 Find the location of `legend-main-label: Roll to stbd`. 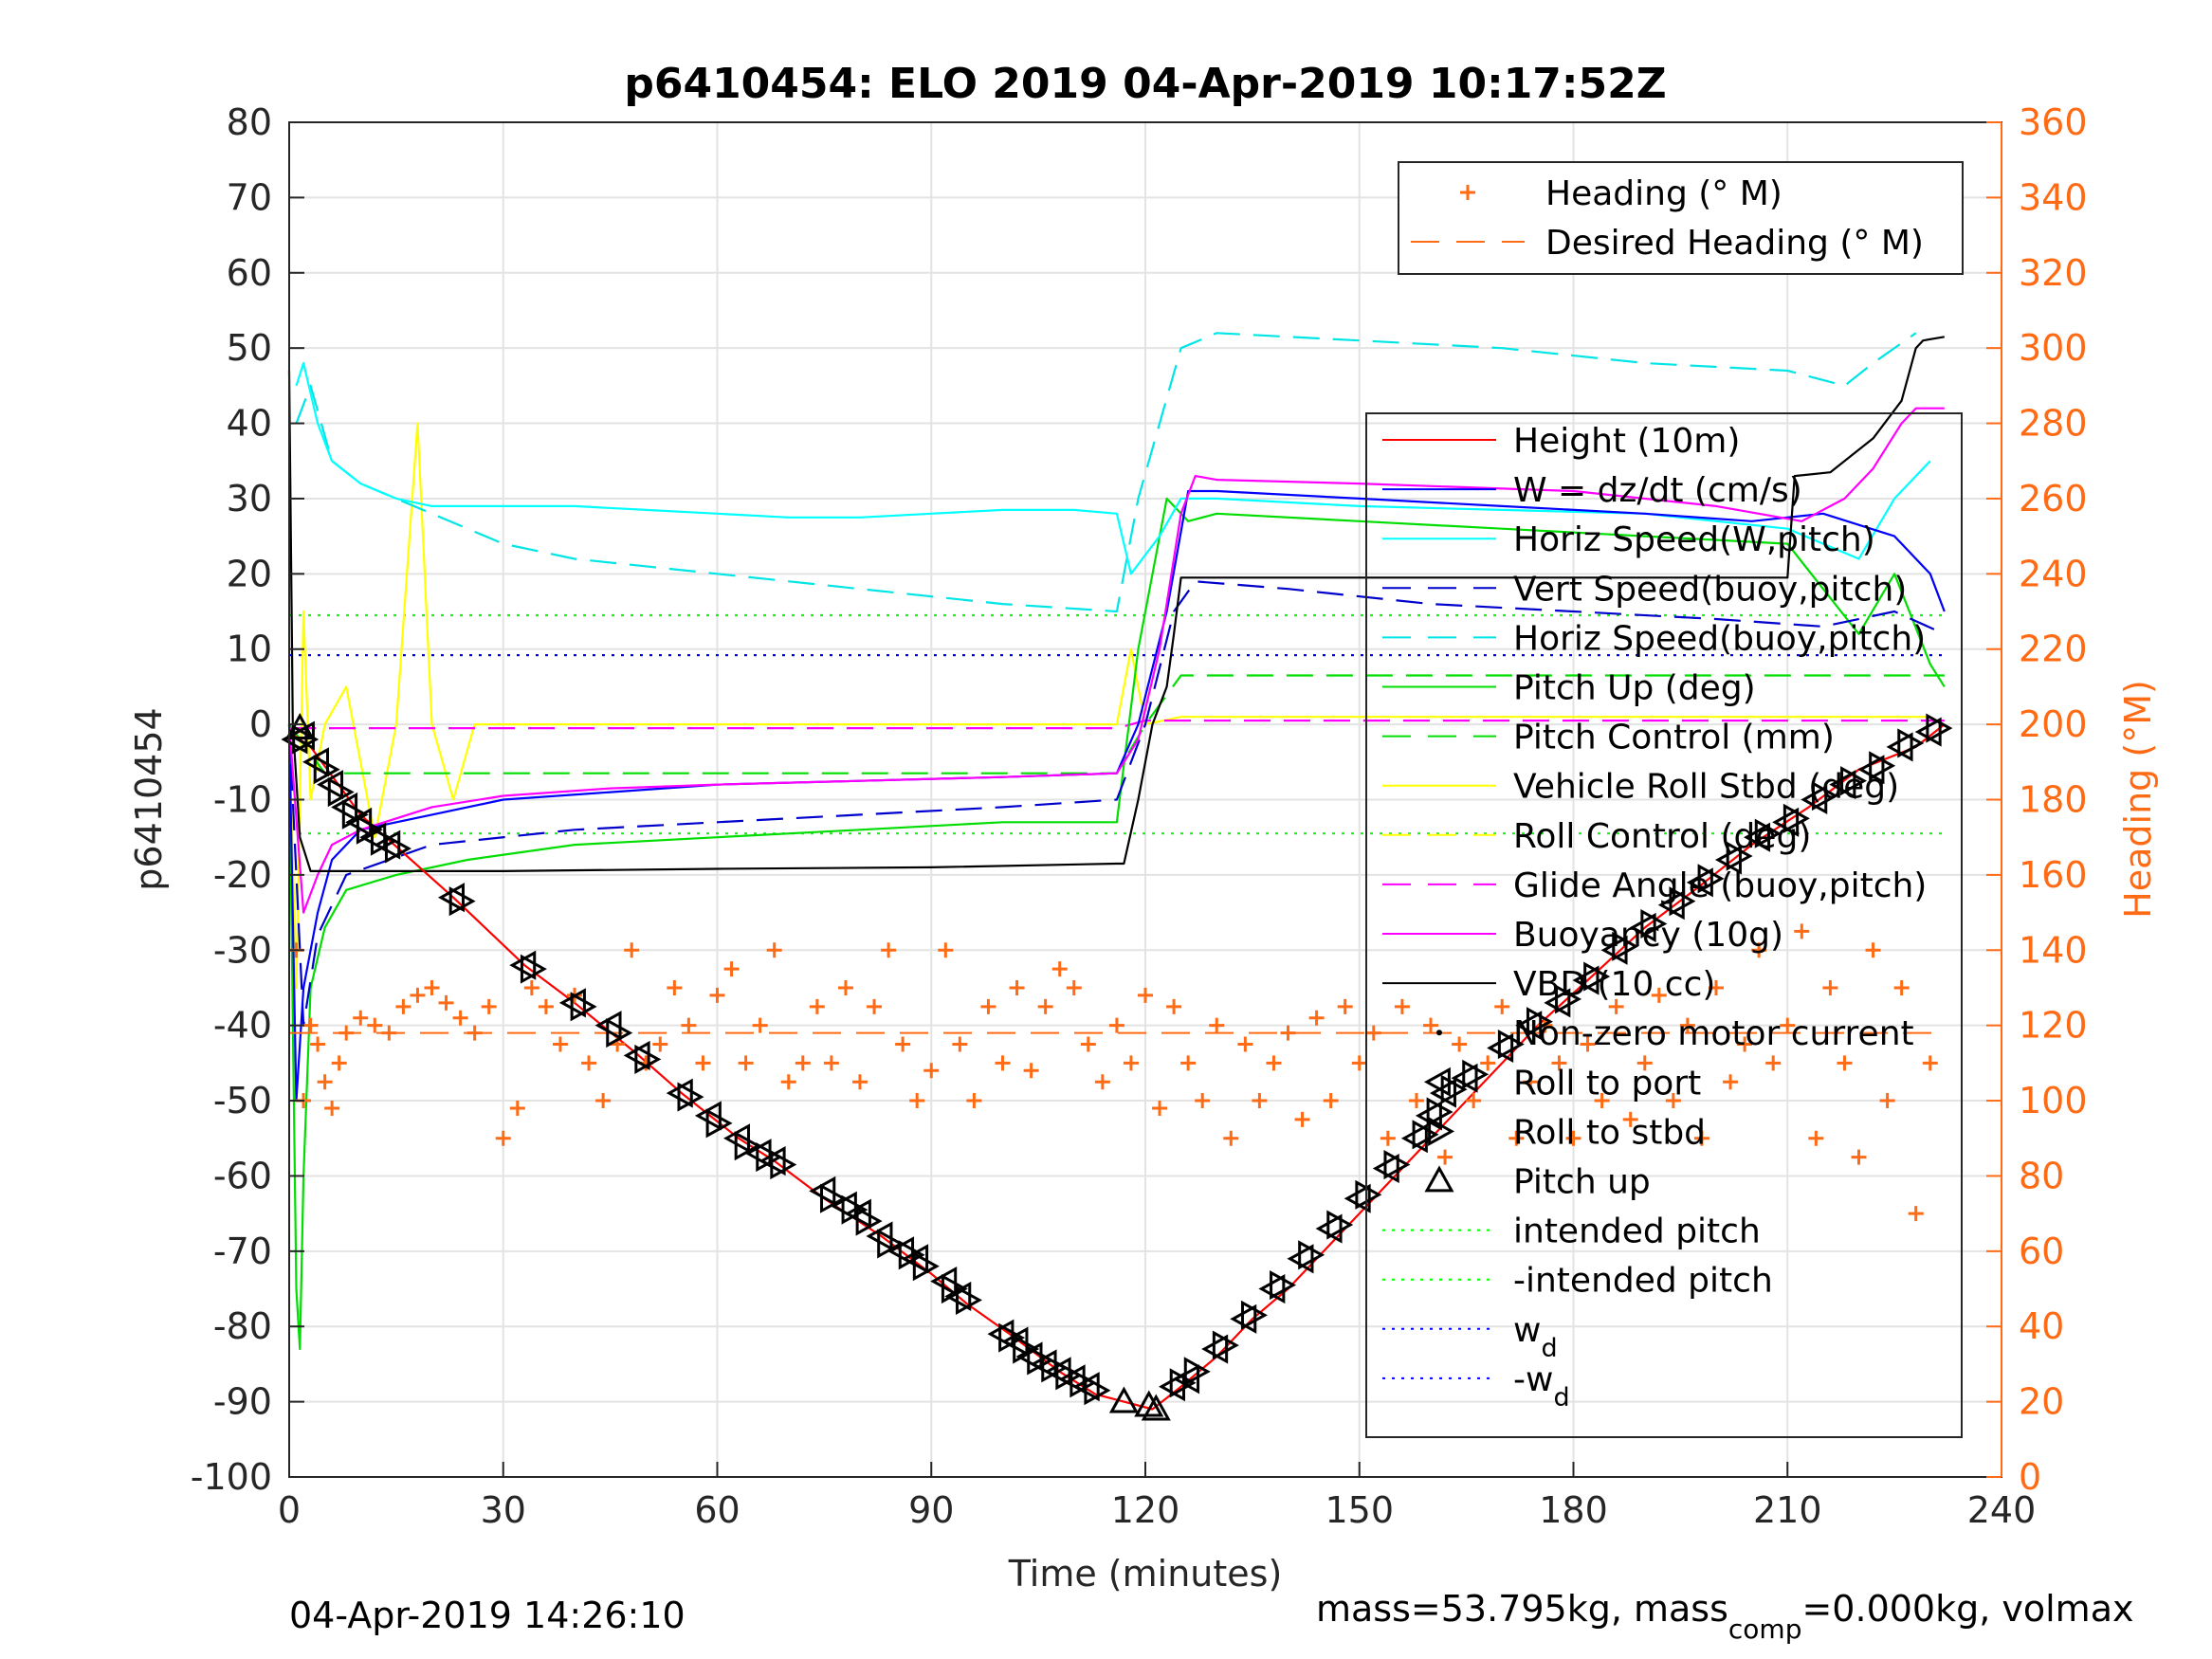

legend-main-label: Roll to stbd is located at coordinates (1609, 1132).